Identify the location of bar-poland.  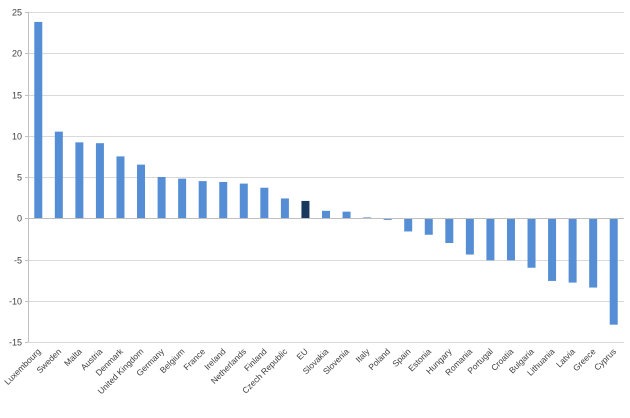
(387, 219).